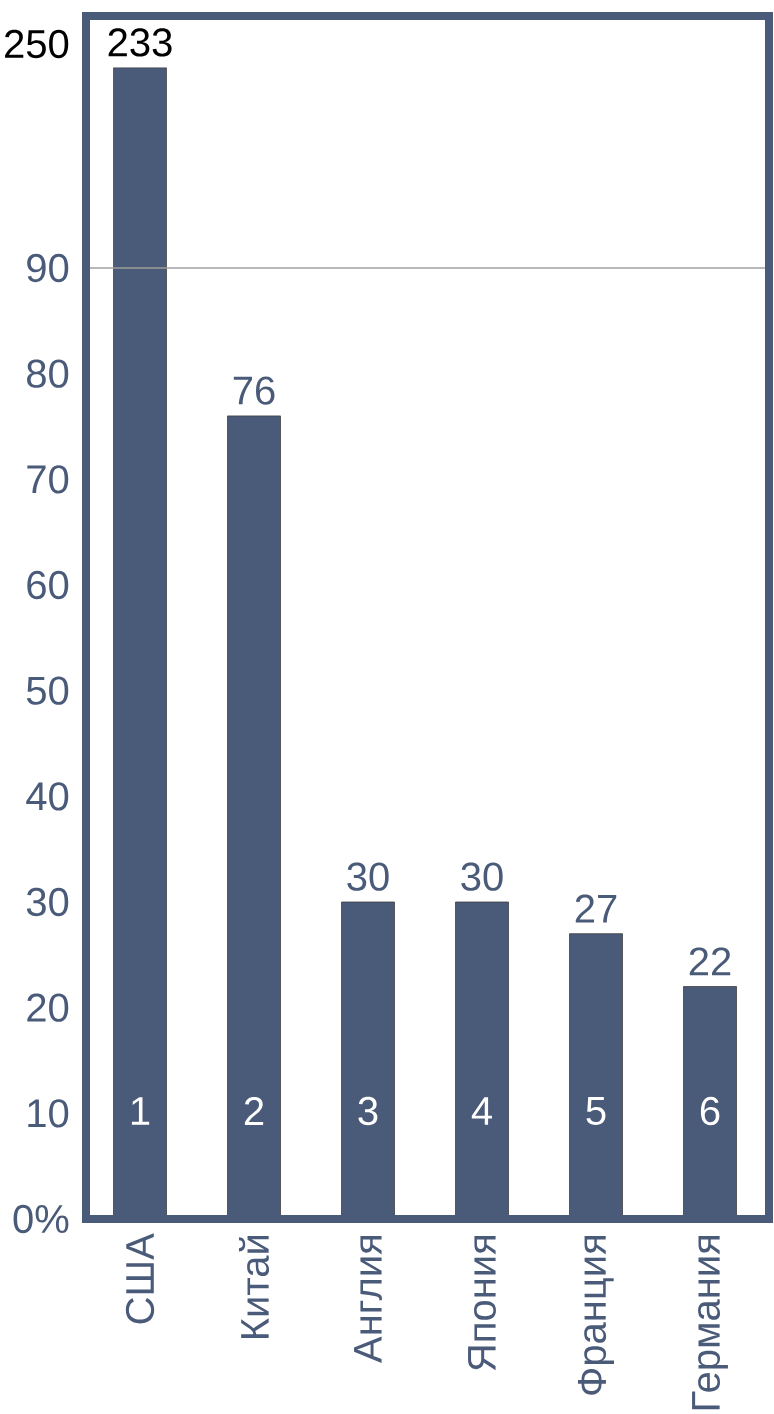 The height and width of the screenshot is (1414, 774). Describe the element at coordinates (368, 1299) in the screenshot. I see `x-tick-label: Англия` at that location.